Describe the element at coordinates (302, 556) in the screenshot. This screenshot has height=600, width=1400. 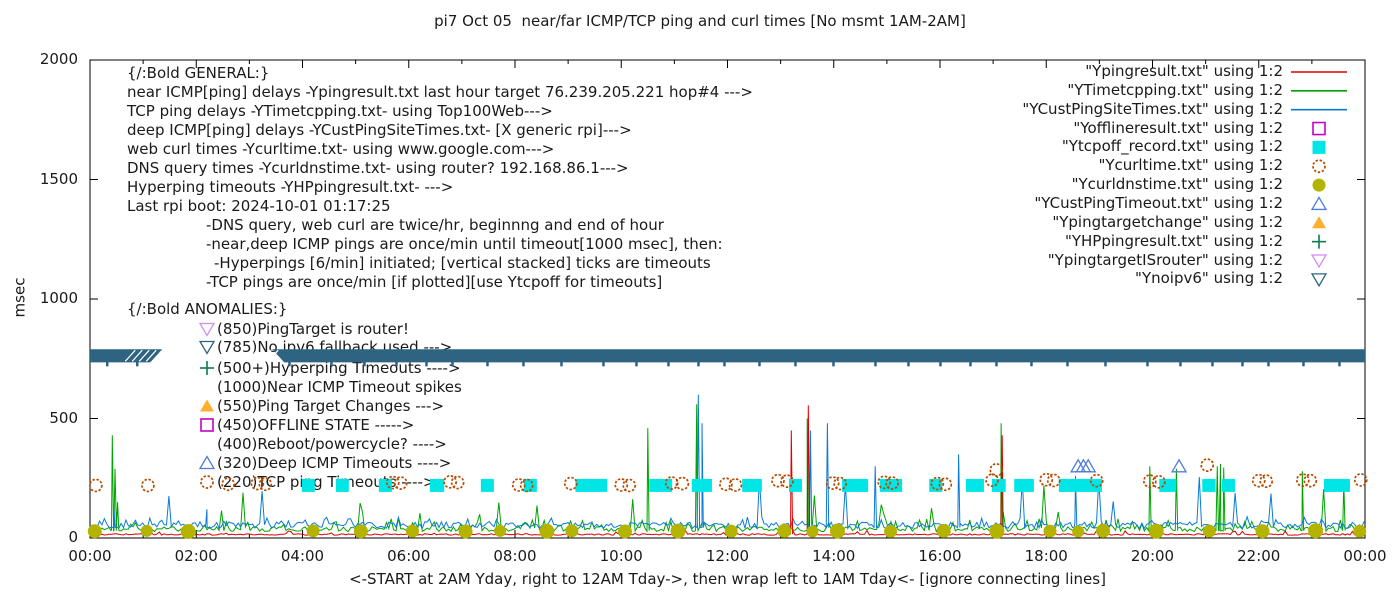
I see `x-tick-label: 04:00` at that location.